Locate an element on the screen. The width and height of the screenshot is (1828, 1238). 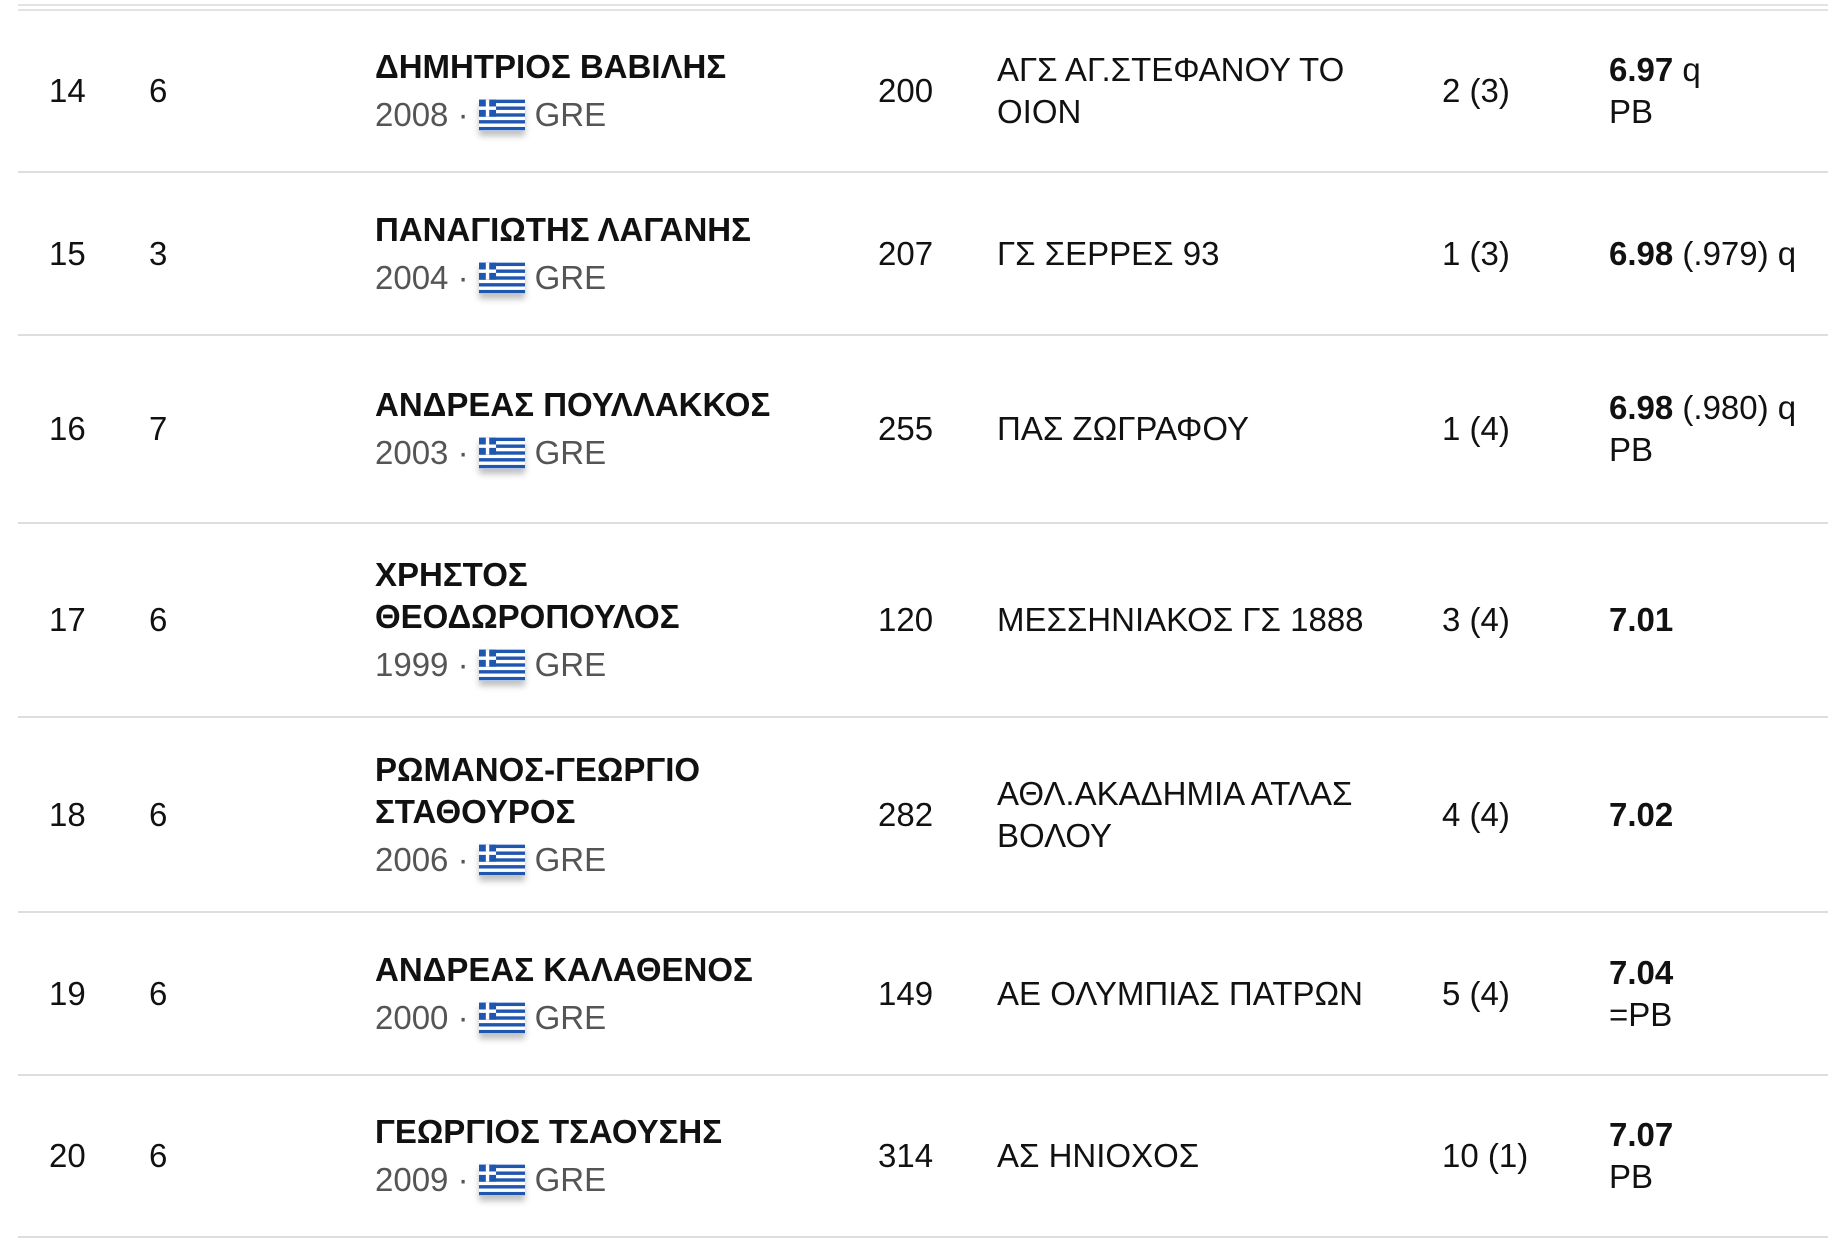
bib-cell: 207 is located at coordinates (906, 253).